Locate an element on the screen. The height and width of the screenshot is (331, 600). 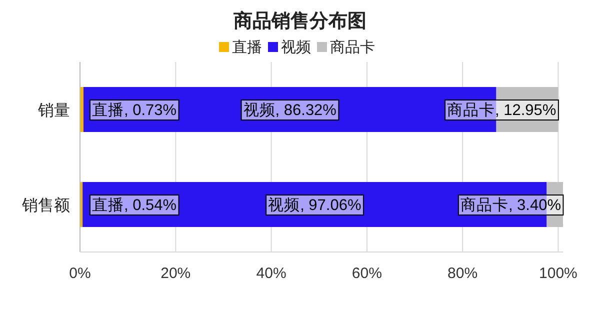
legend-label: 商品卡 is located at coordinates (352, 47).